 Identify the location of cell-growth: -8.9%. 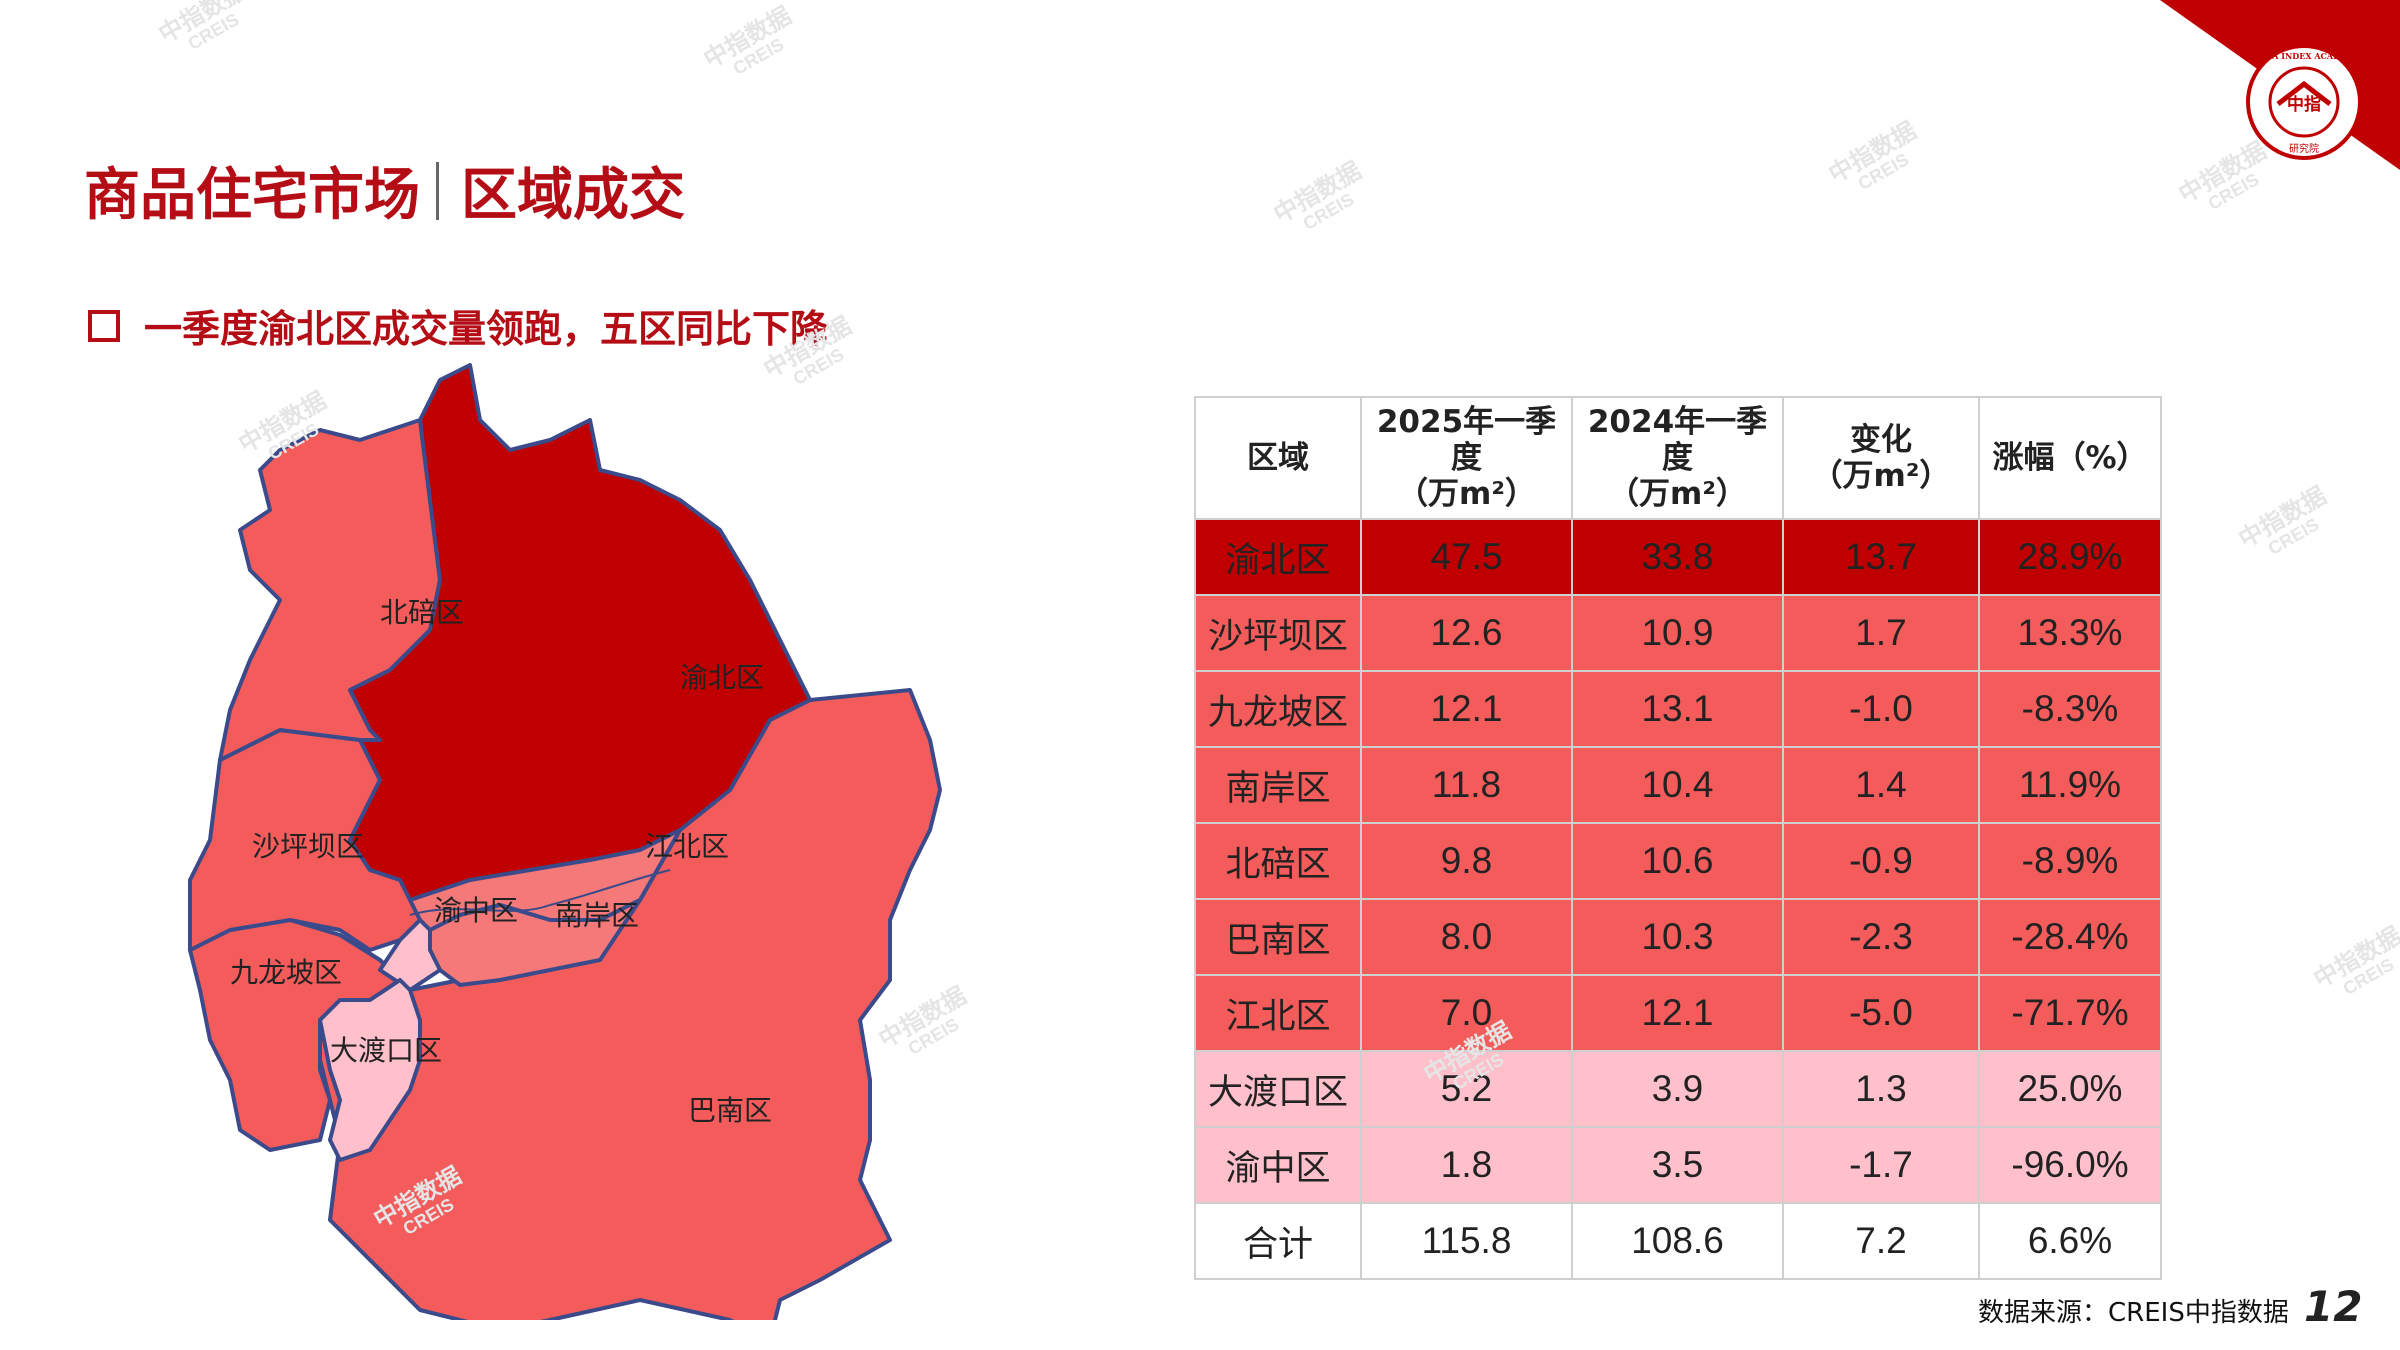
(2070, 861).